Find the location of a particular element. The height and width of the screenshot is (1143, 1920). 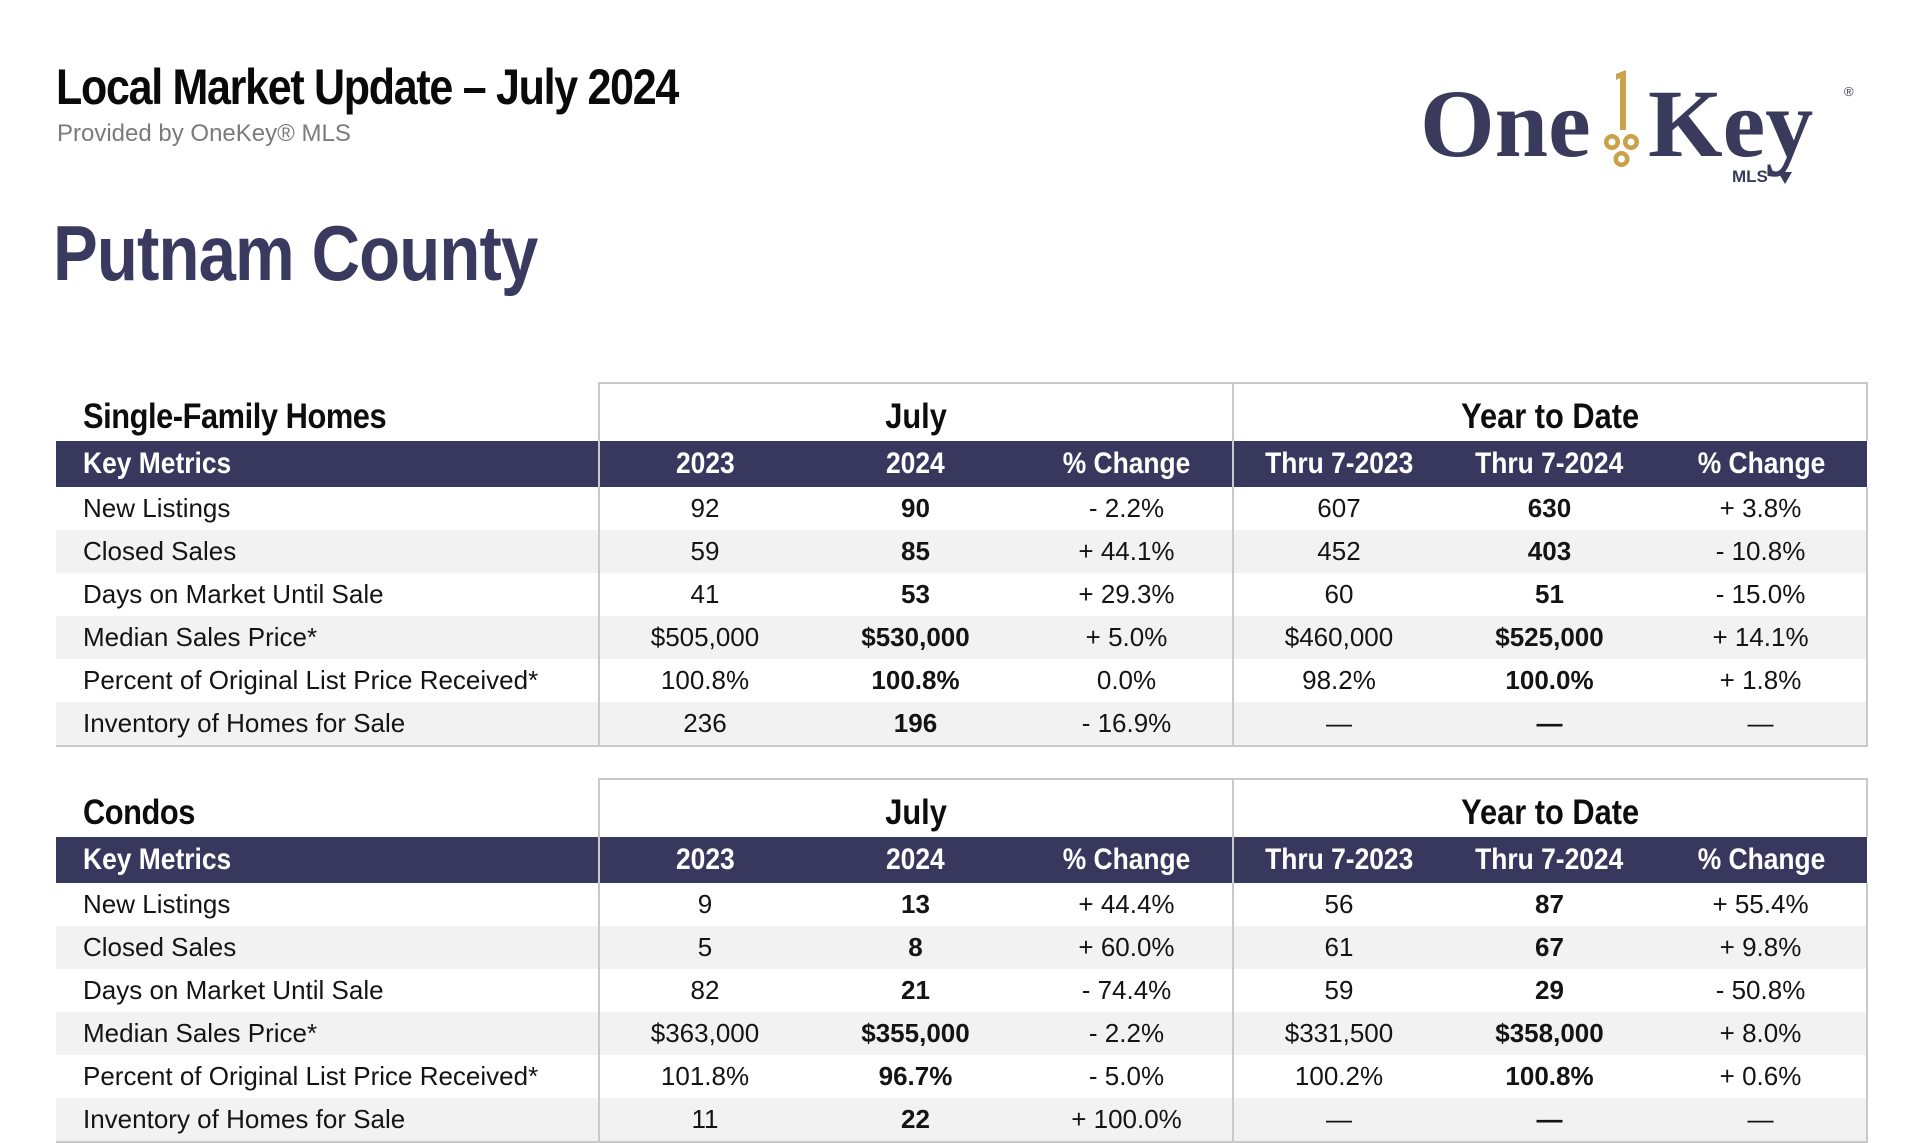

onekey-mls-logo: One Key ® MLS is located at coordinates (1637, 128).